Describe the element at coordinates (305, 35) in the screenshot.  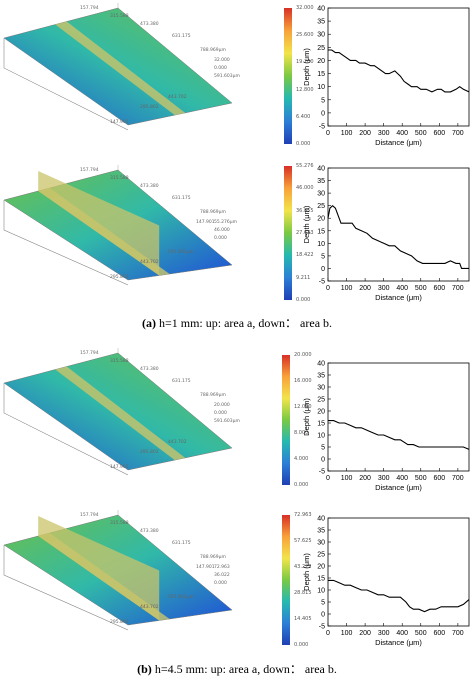
I see `colorbar-tick-label: 25.600` at that location.